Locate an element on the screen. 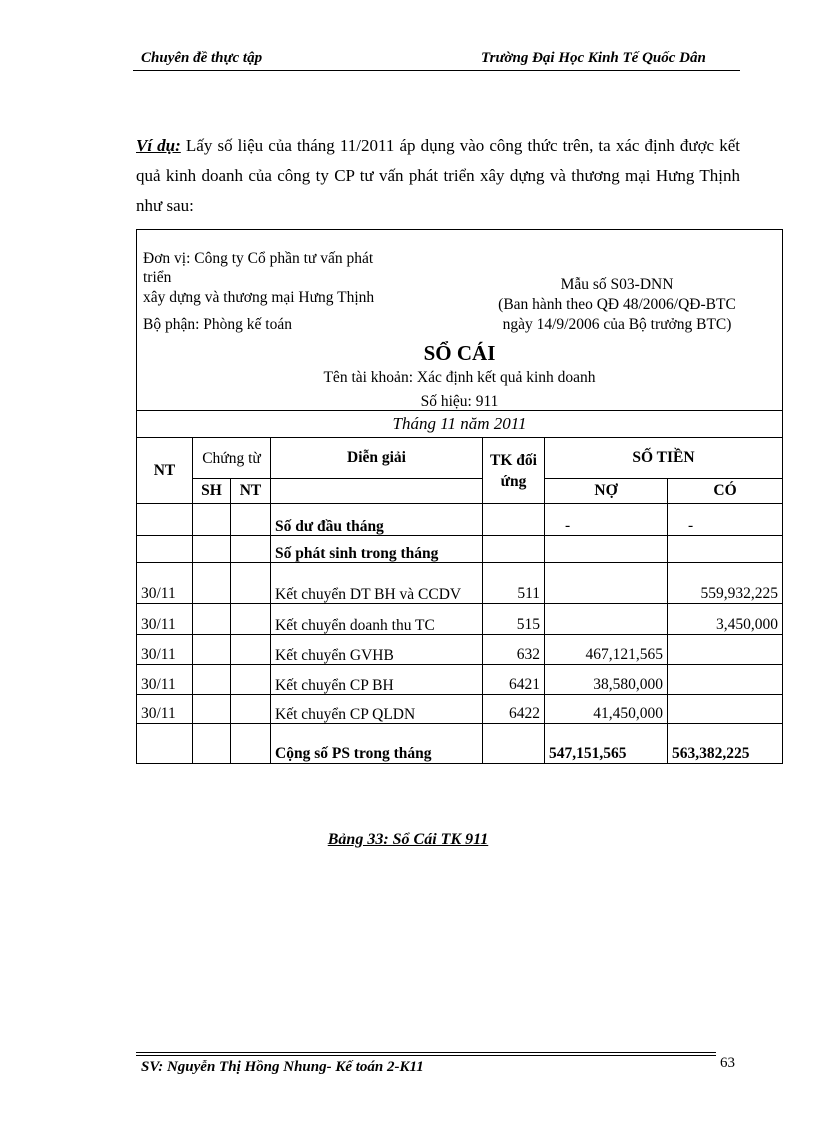  cell-debit: 467,121,565 is located at coordinates (606, 649).